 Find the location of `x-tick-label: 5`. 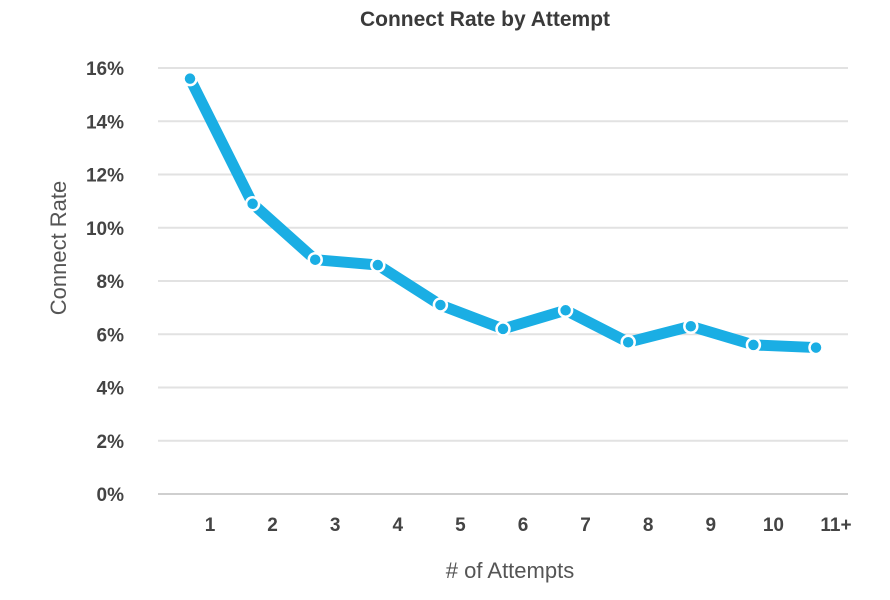

x-tick-label: 5 is located at coordinates (460, 525).